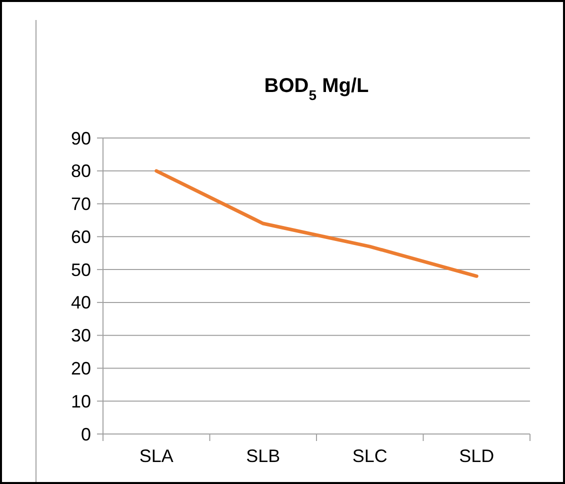 The width and height of the screenshot is (565, 484). Describe the element at coordinates (80, 368) in the screenshot. I see `y-tick-label: 20` at that location.